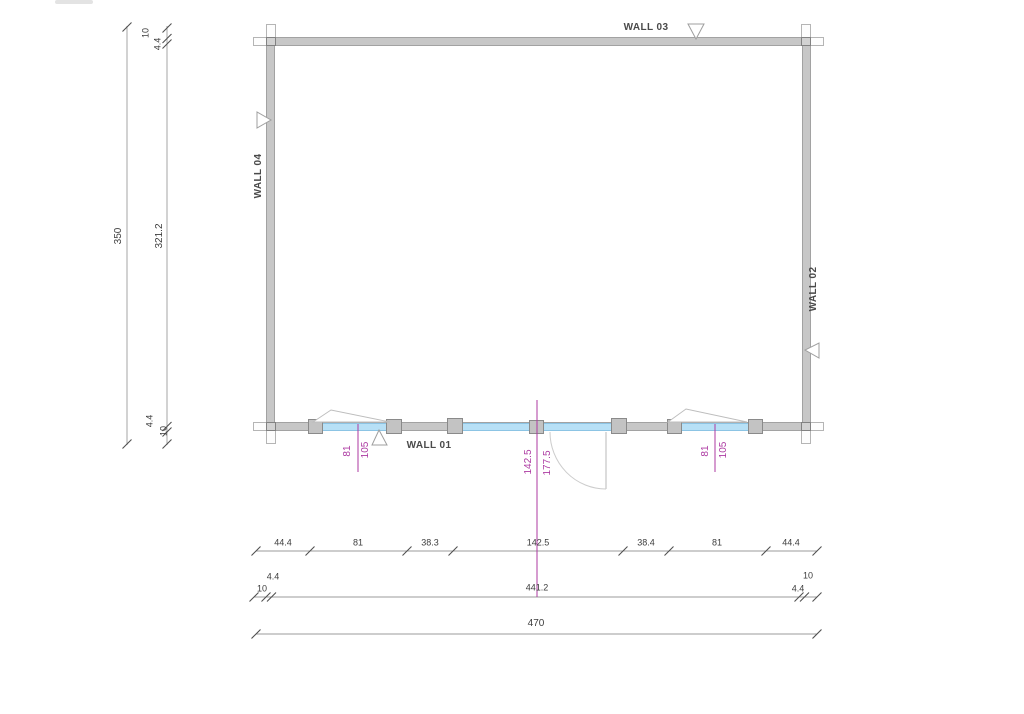 This screenshot has width=1024, height=714. Describe the element at coordinates (258, 176) in the screenshot. I see `wall-04-label: WALL 04` at that location.